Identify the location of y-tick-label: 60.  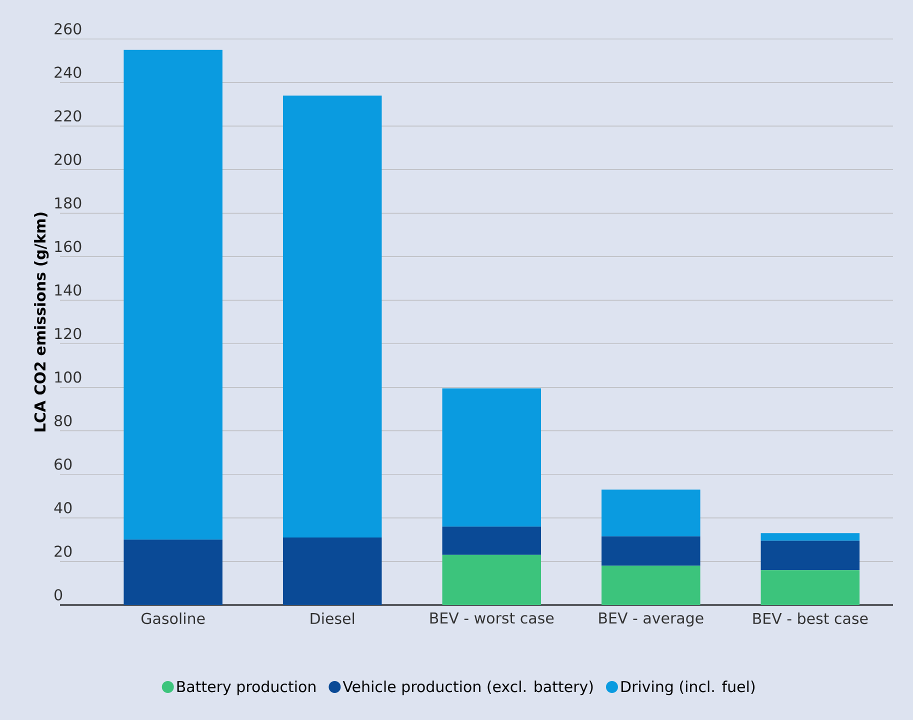
(63, 464).